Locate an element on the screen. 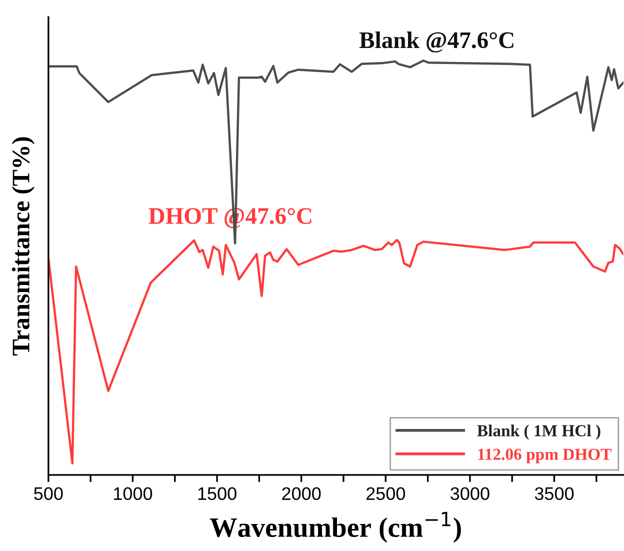 Image resolution: width=624 pixels, height=551 pixels. legend-label: Blank ( 1M HCl ) is located at coordinates (538, 432).